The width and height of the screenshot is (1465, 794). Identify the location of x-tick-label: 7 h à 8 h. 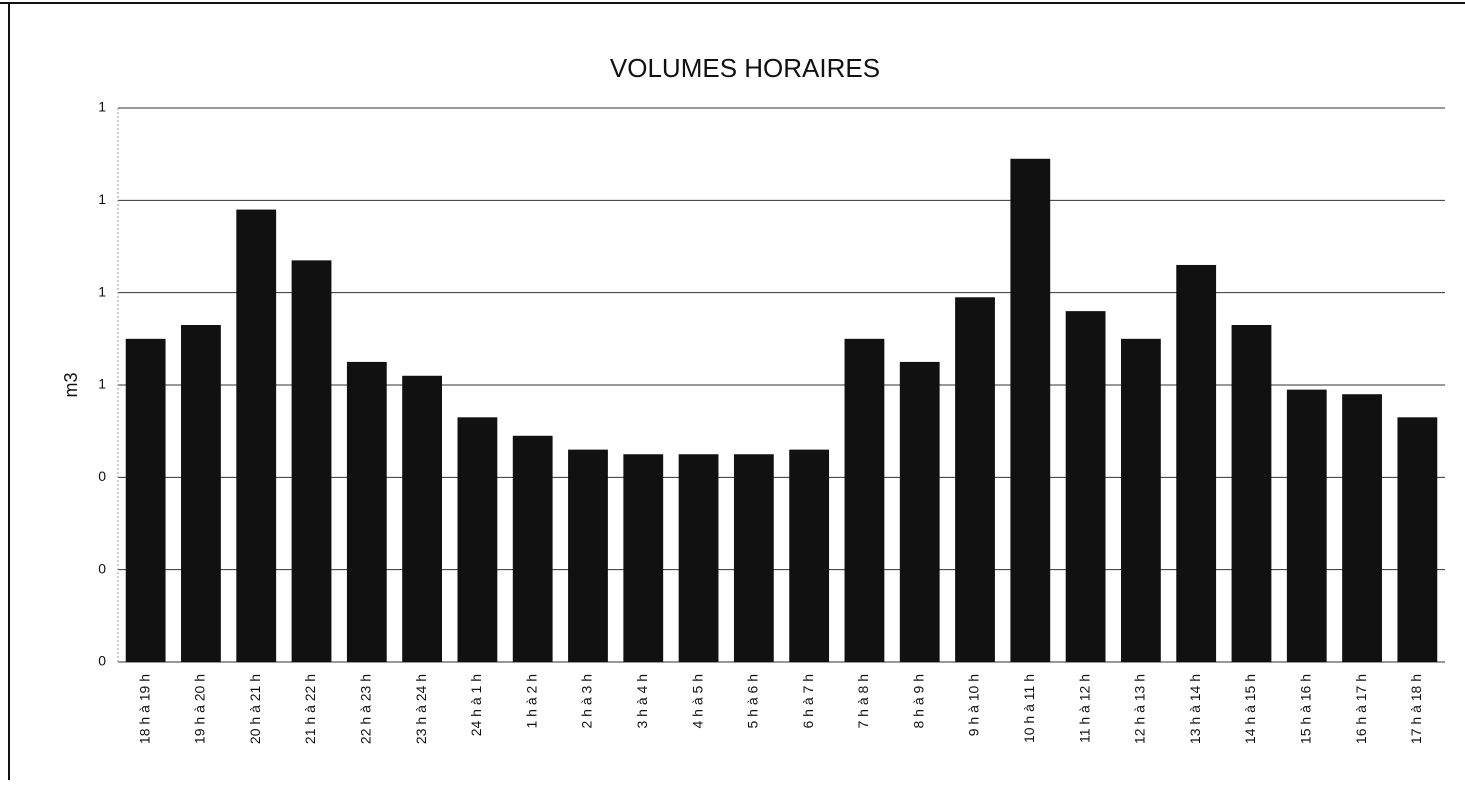
(863, 701).